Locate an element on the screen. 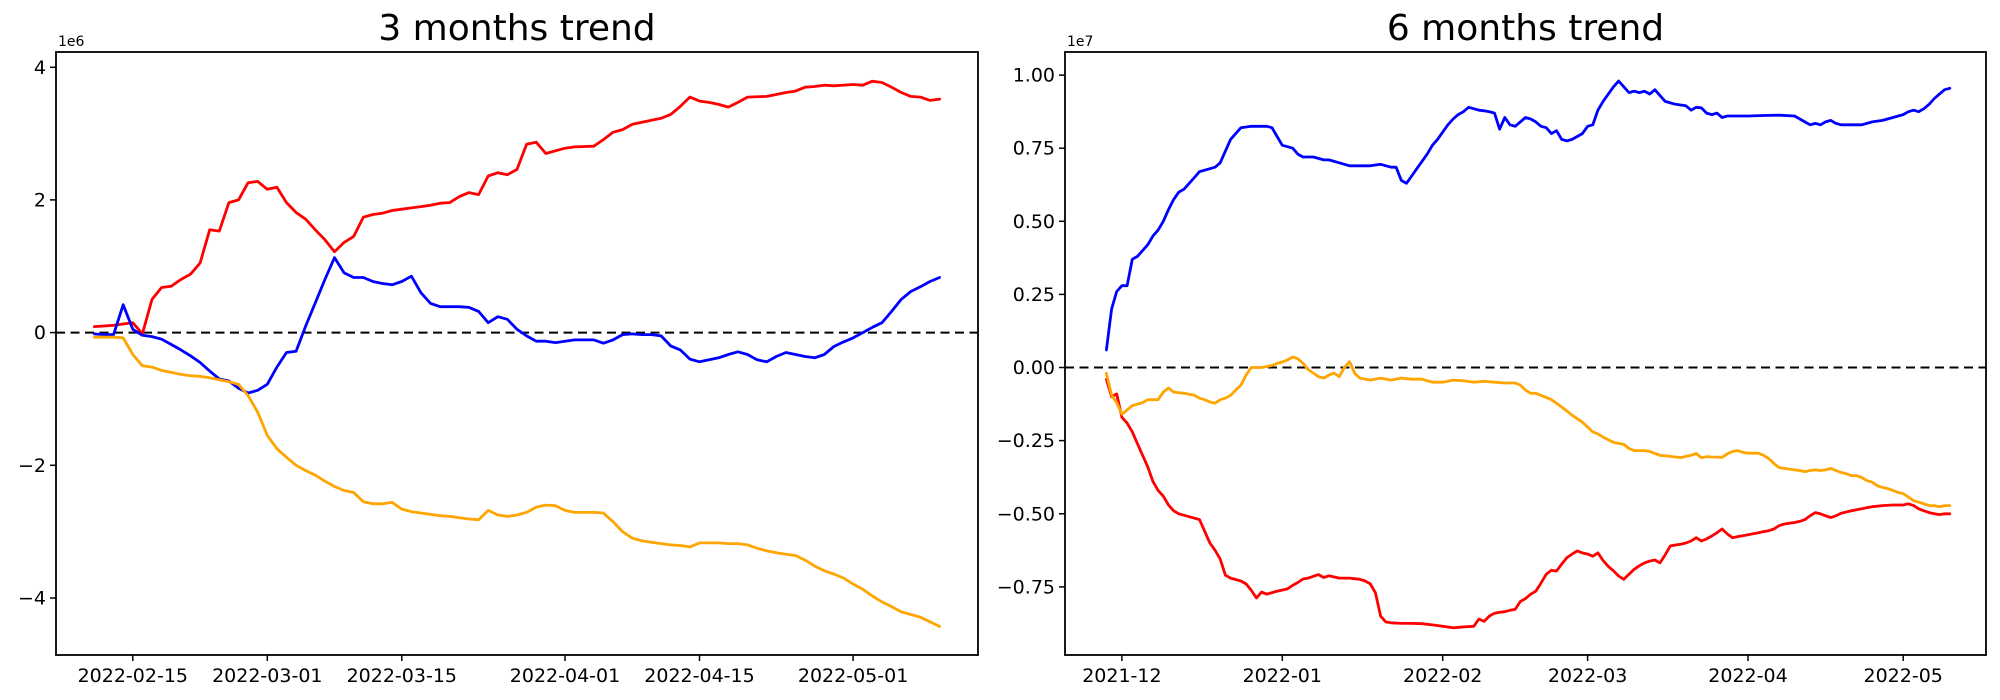 This screenshot has height=700, width=2000. y-tick-label: −2 is located at coordinates (32, 466).